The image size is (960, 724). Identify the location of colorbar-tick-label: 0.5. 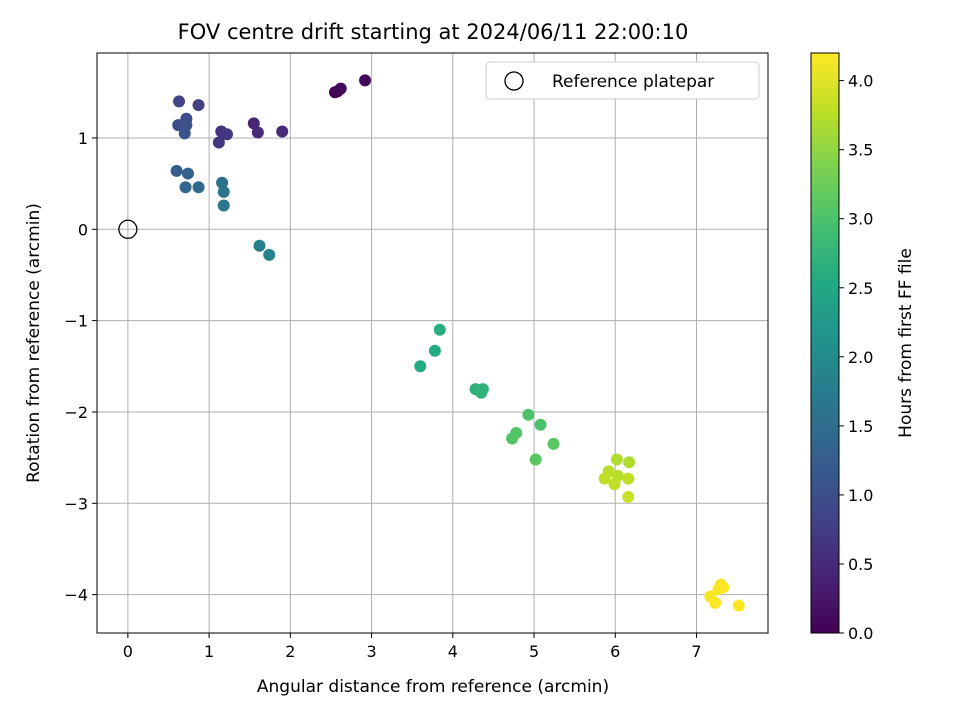
(860, 564).